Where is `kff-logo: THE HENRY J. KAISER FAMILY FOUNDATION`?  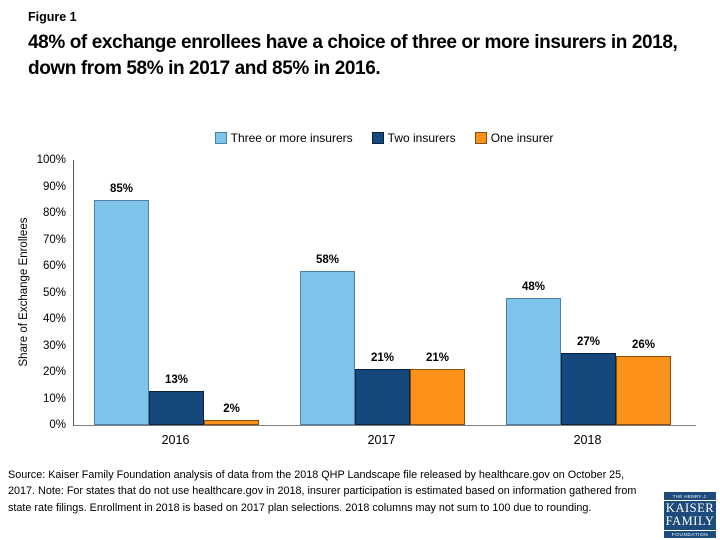 kff-logo: THE HENRY J. KAISER FAMILY FOUNDATION is located at coordinates (690, 515).